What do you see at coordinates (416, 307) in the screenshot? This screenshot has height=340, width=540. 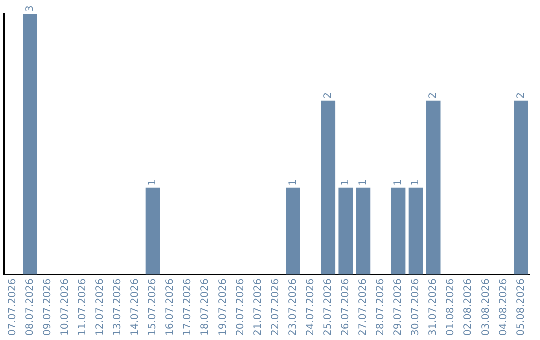 I see `x-tick-label: 30.07.2026` at bounding box center [416, 307].